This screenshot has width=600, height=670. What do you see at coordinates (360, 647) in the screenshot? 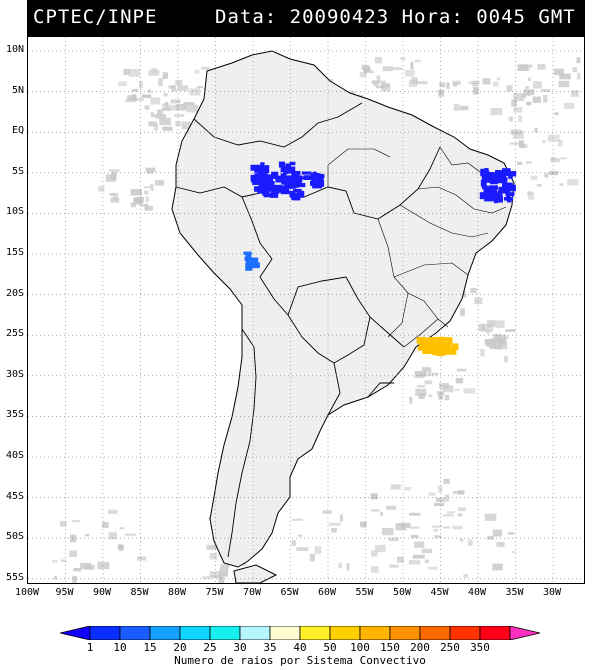
I see `colorbar-label: 100` at bounding box center [360, 647].